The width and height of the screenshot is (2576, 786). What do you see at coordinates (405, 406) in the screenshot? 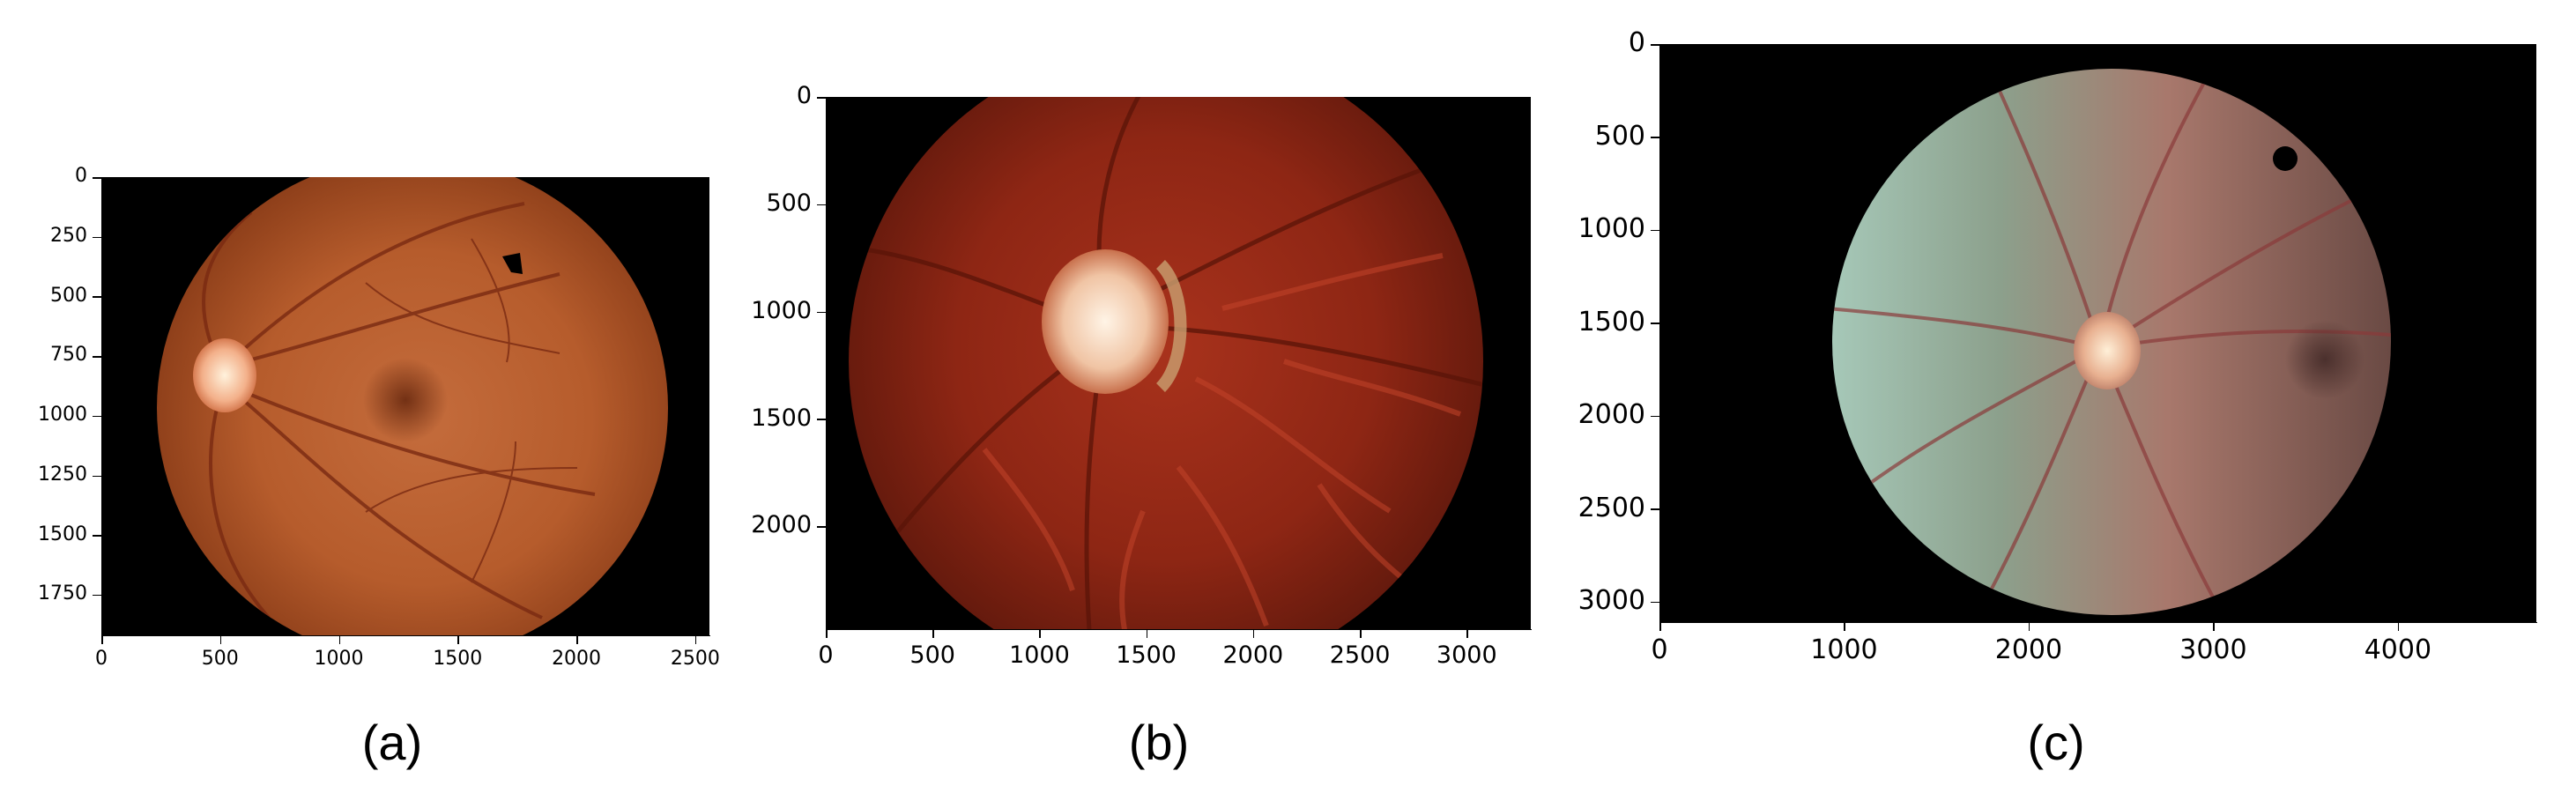
I see `fundus-image-a` at bounding box center [405, 406].